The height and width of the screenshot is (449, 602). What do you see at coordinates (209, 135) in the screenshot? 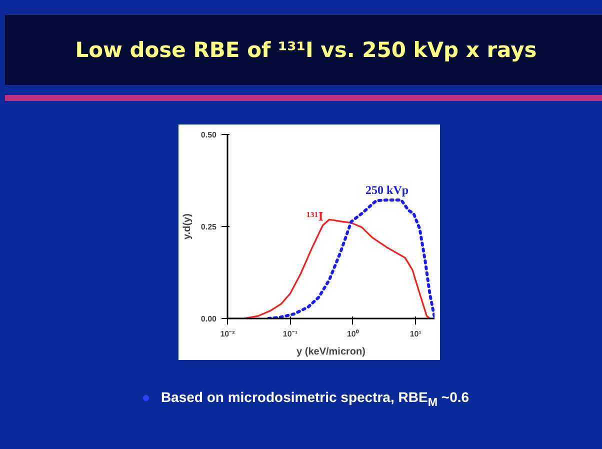
I see `y-tick-label: 0.50` at bounding box center [209, 135].